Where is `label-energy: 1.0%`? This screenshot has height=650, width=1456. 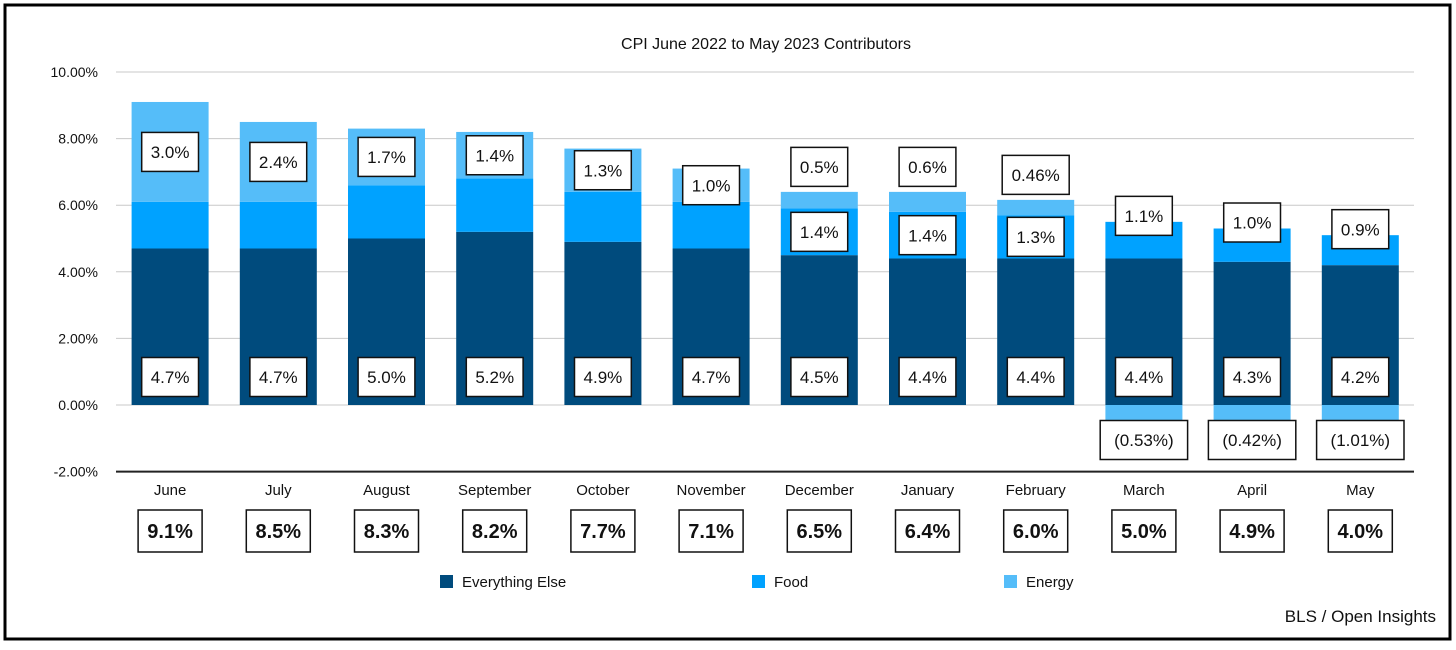 label-energy: 1.0% is located at coordinates (711, 185).